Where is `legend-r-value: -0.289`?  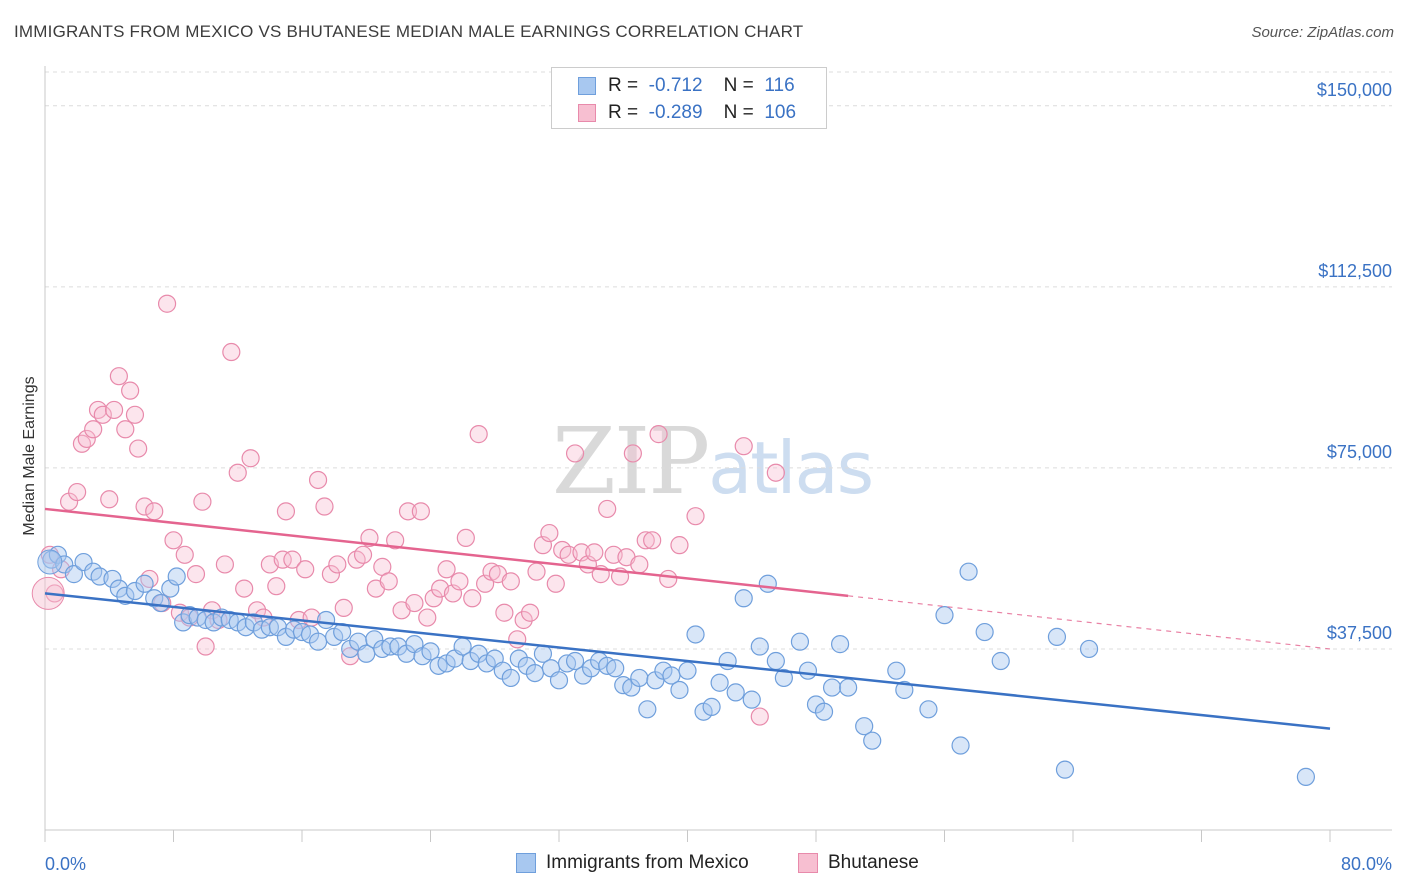 legend-r-value: -0.289 is located at coordinates (675, 112).